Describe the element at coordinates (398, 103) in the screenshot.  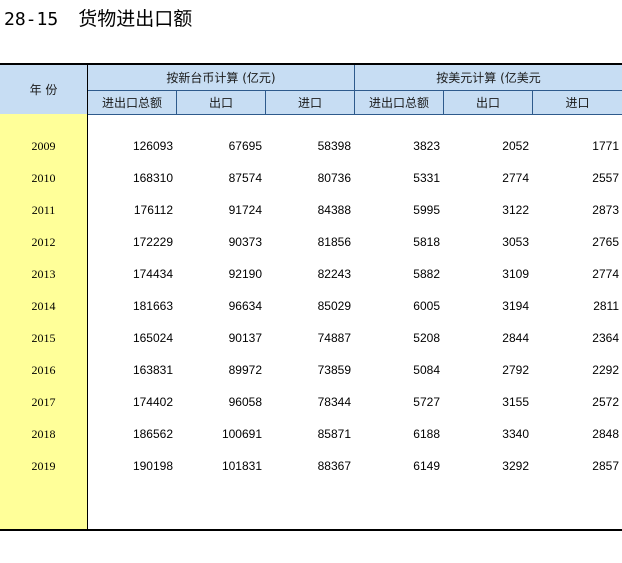
I see `header-usd-total: 进出口总额` at that location.